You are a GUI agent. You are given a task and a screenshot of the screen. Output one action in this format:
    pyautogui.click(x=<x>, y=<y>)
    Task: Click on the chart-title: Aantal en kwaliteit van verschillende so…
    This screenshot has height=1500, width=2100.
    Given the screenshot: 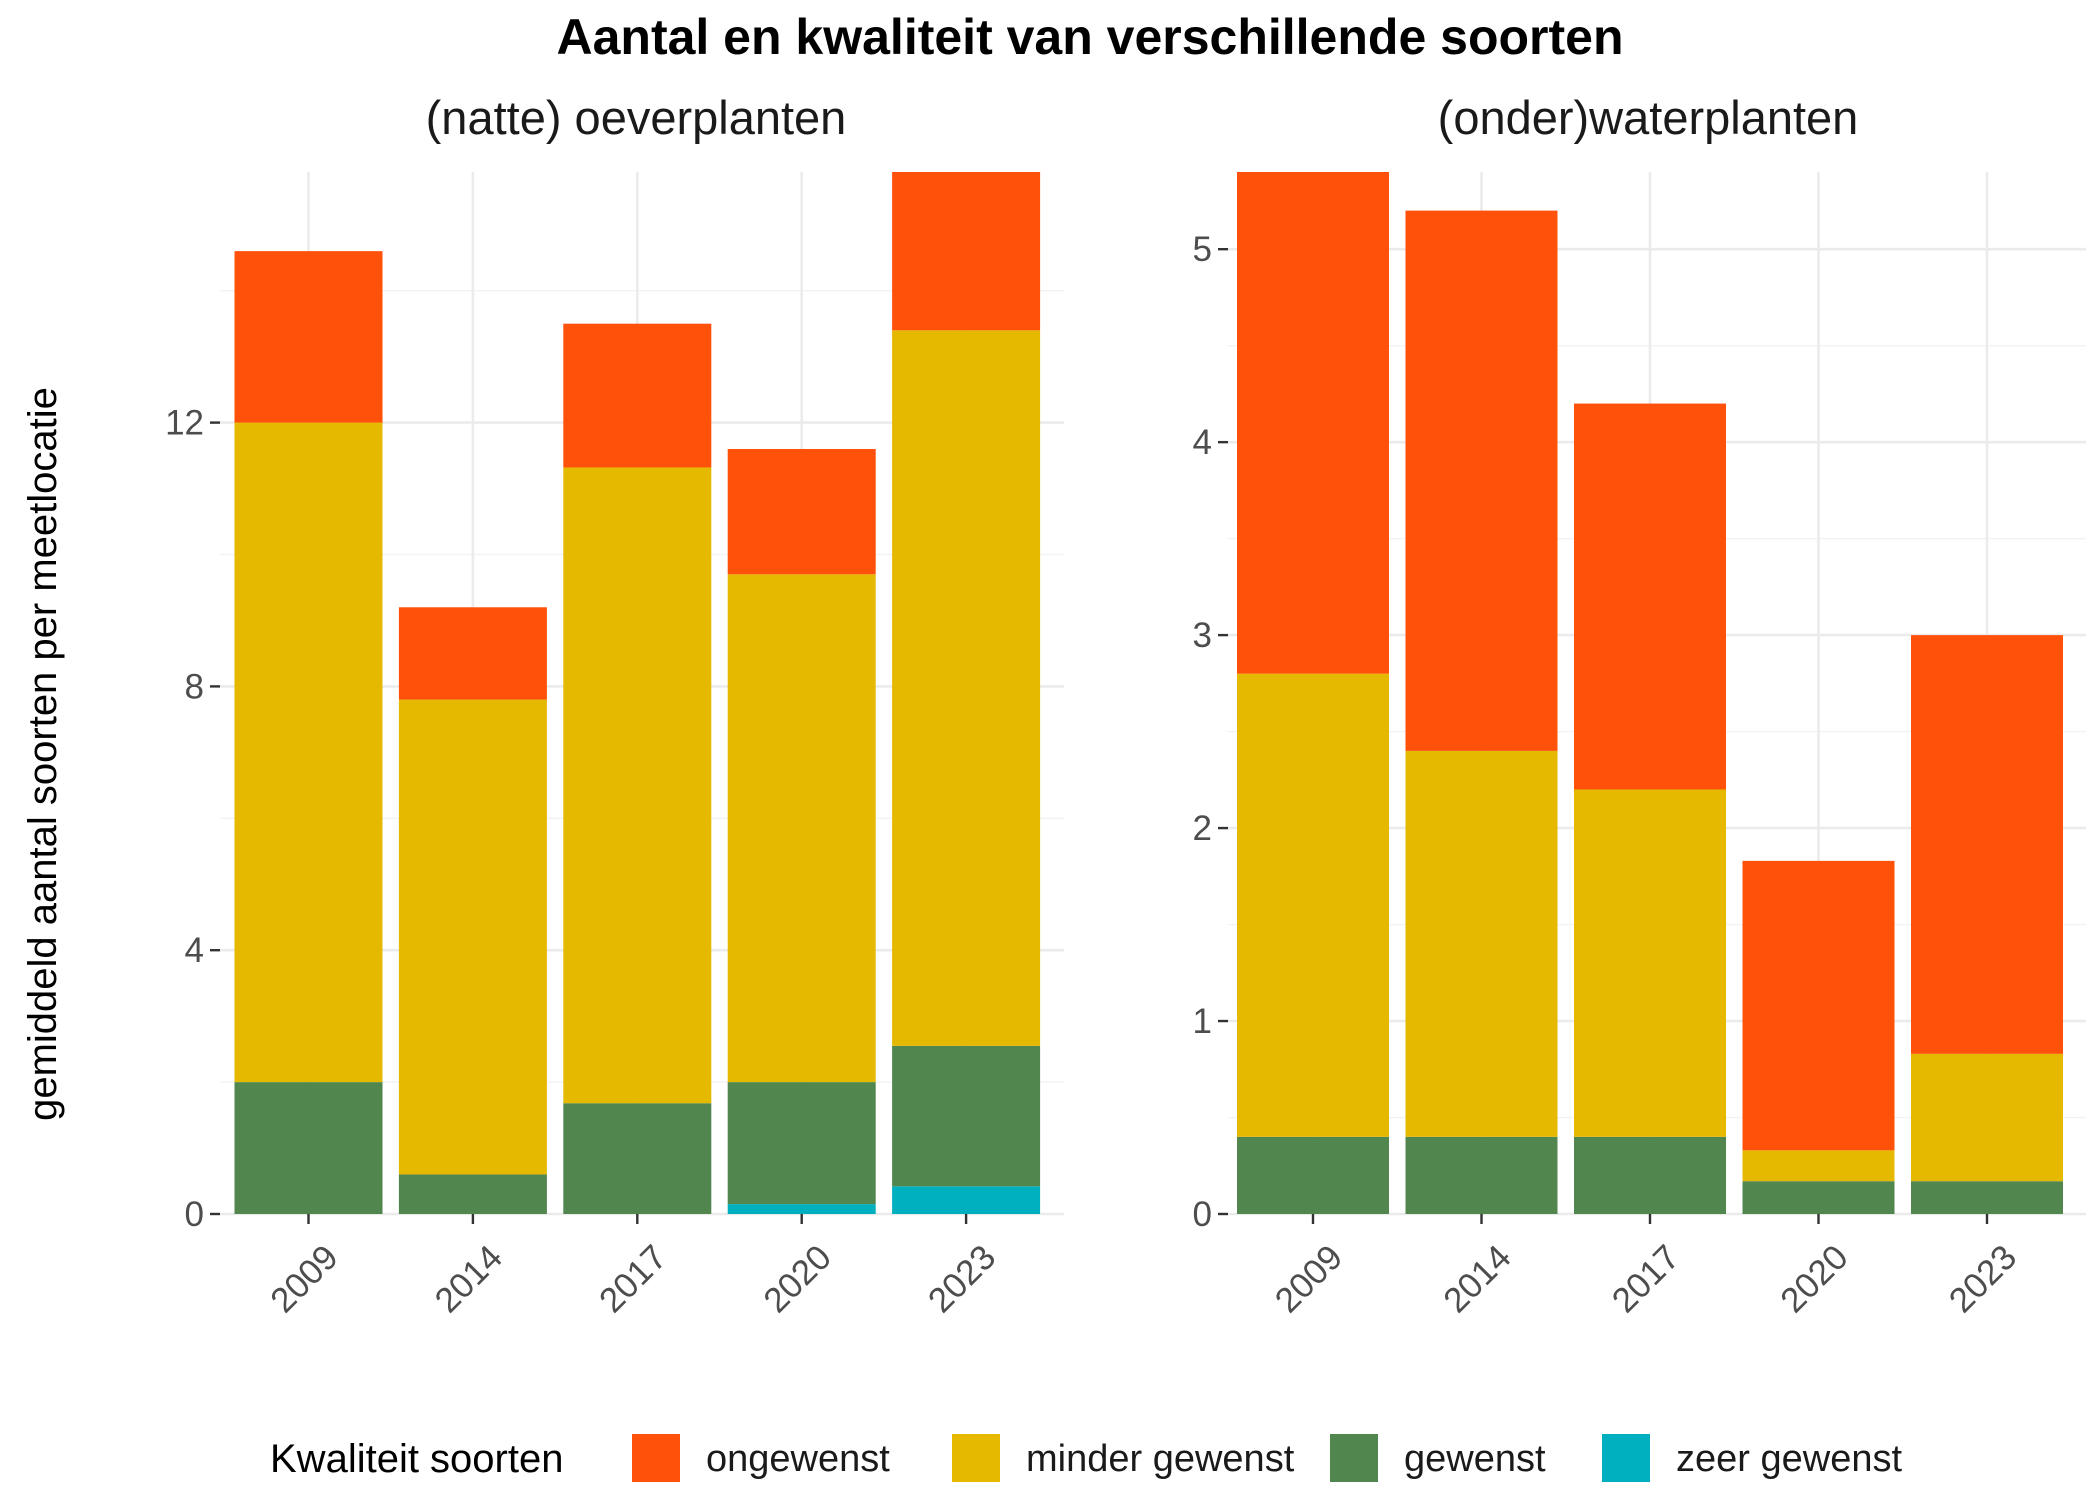 What is the action you would take?
    pyautogui.click(x=1089, y=37)
    